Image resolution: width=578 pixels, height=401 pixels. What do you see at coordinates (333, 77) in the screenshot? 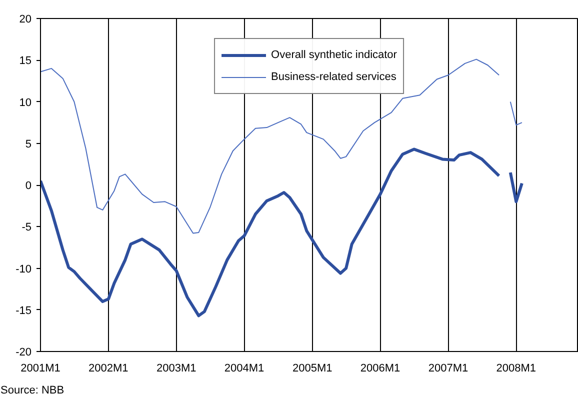
I see `legend-label: Business-related services` at bounding box center [333, 77].